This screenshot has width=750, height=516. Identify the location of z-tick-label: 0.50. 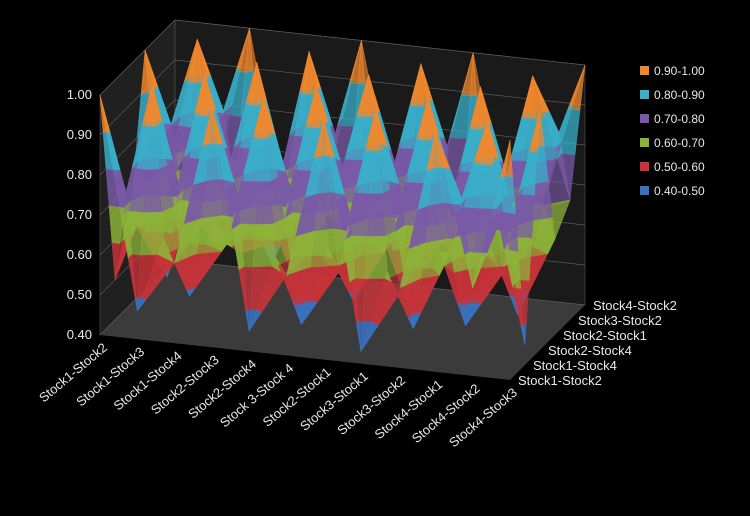
(79, 294).